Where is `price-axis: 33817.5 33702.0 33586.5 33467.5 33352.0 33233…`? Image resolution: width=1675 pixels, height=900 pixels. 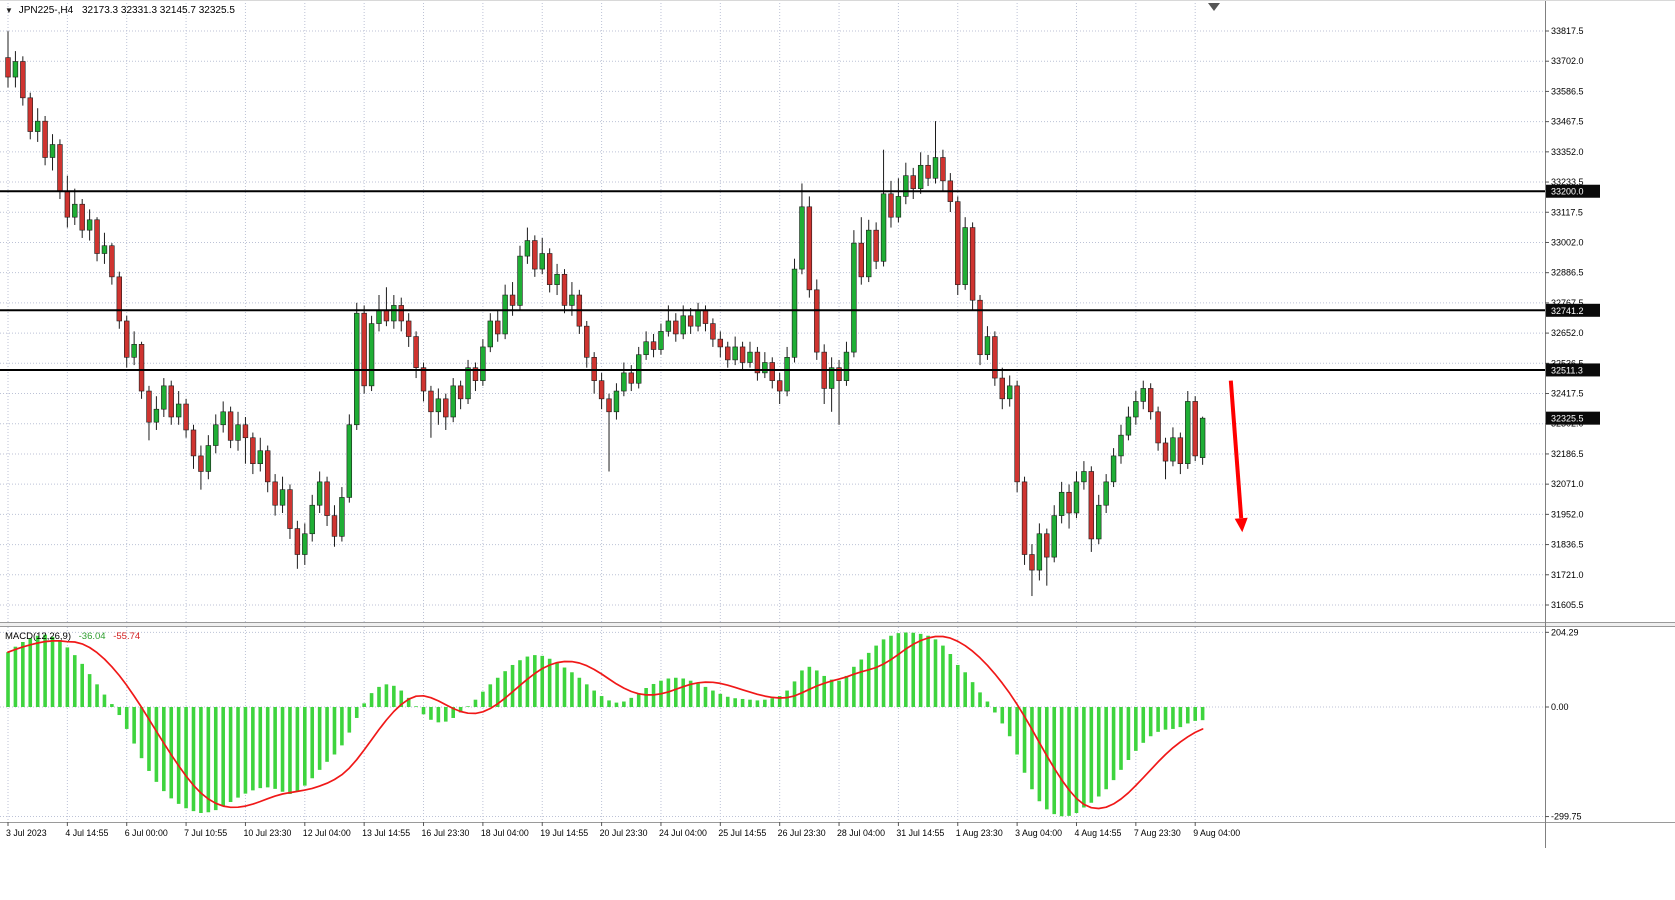
price-axis: 33817.5 33702.0 33586.5 33467.5 33352.0 33233… is located at coordinates (1572, 318).